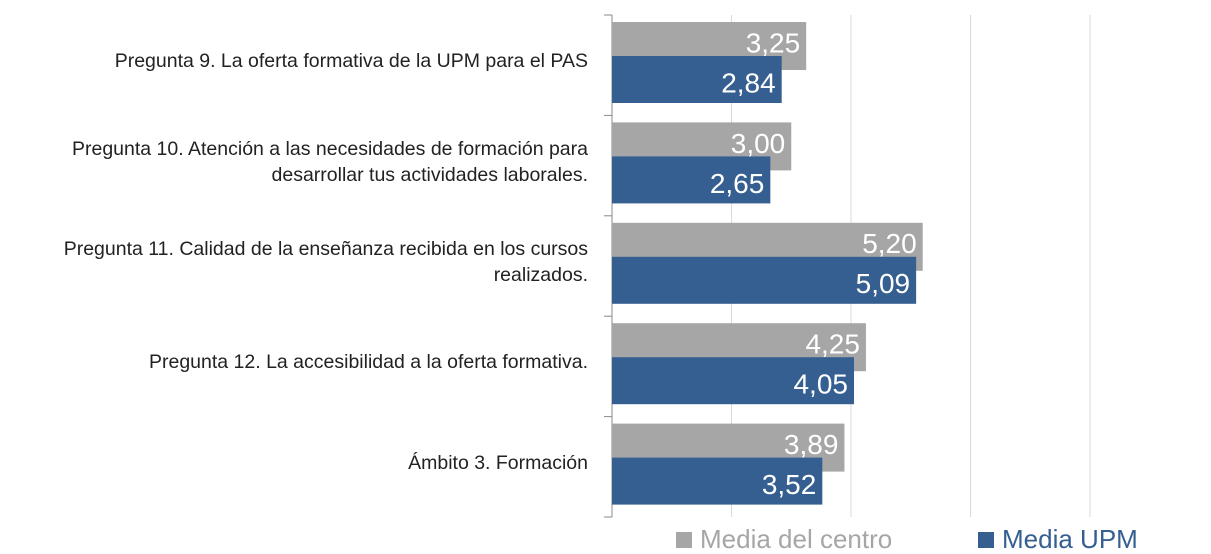  What do you see at coordinates (748, 82) in the screenshot?
I see `data-label: 2,84` at bounding box center [748, 82].